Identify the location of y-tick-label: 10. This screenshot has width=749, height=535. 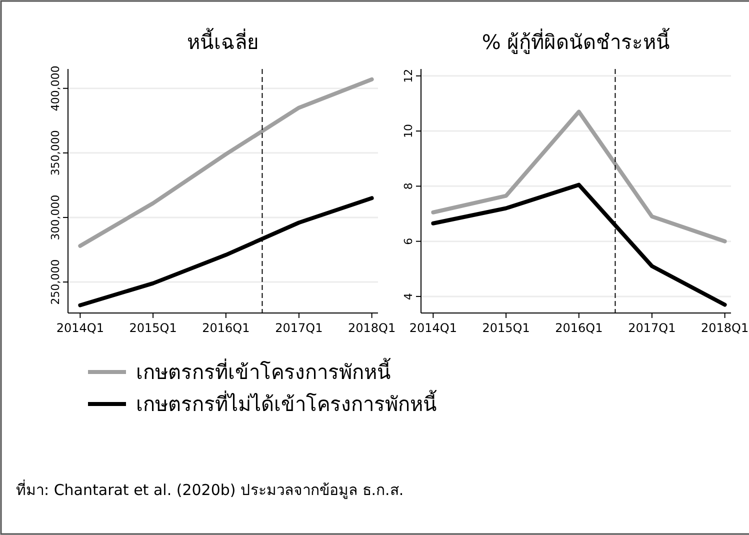
(408, 131).